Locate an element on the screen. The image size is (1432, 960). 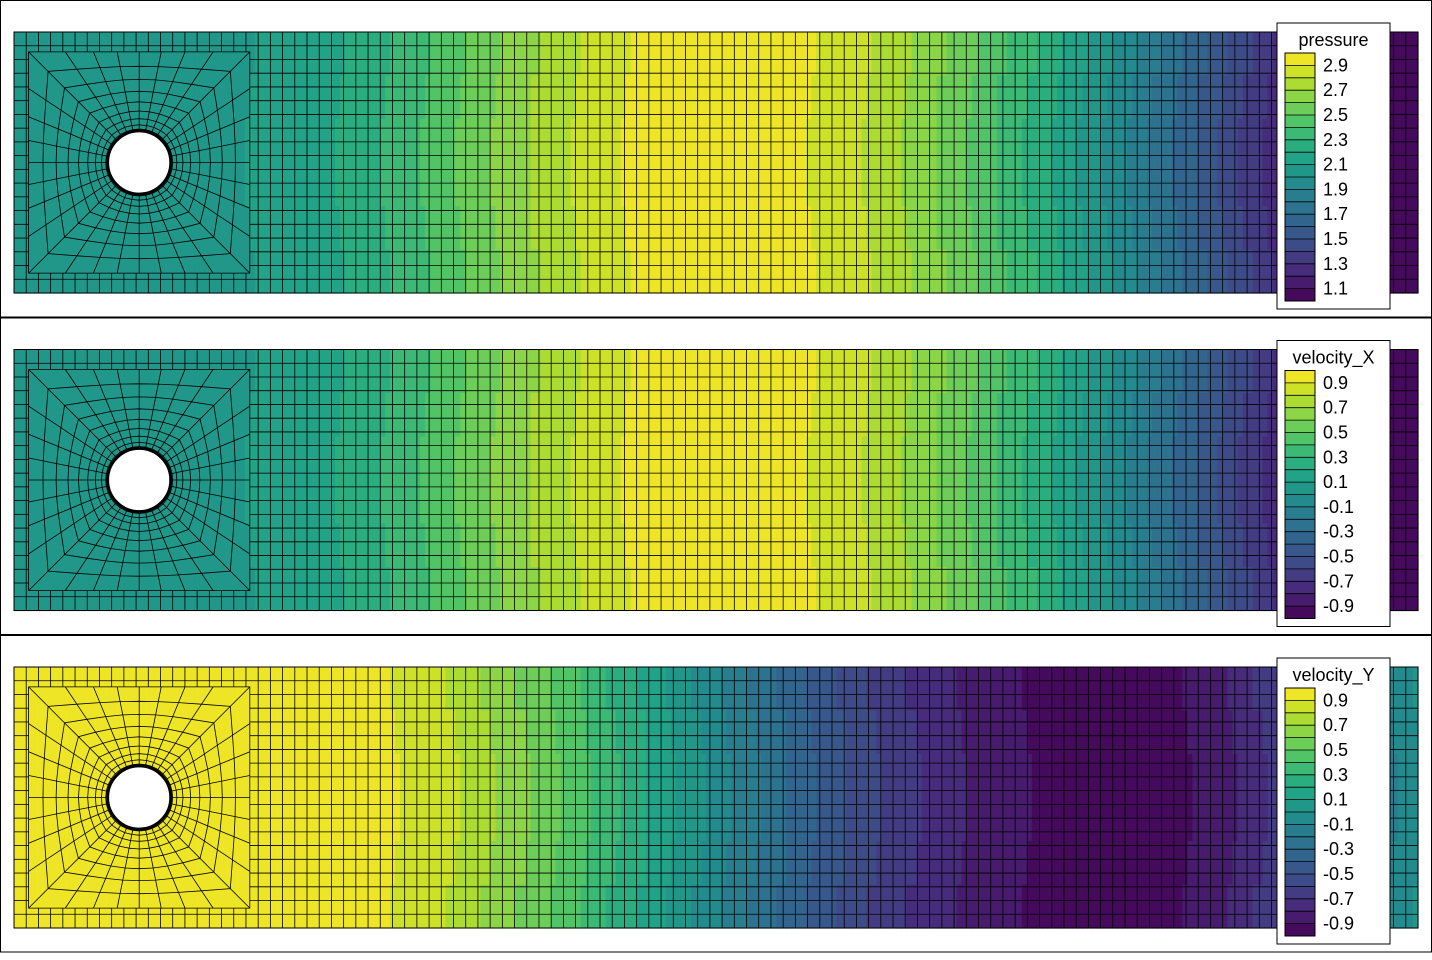
colorbar-swatch is located at coordinates (1300, 245).